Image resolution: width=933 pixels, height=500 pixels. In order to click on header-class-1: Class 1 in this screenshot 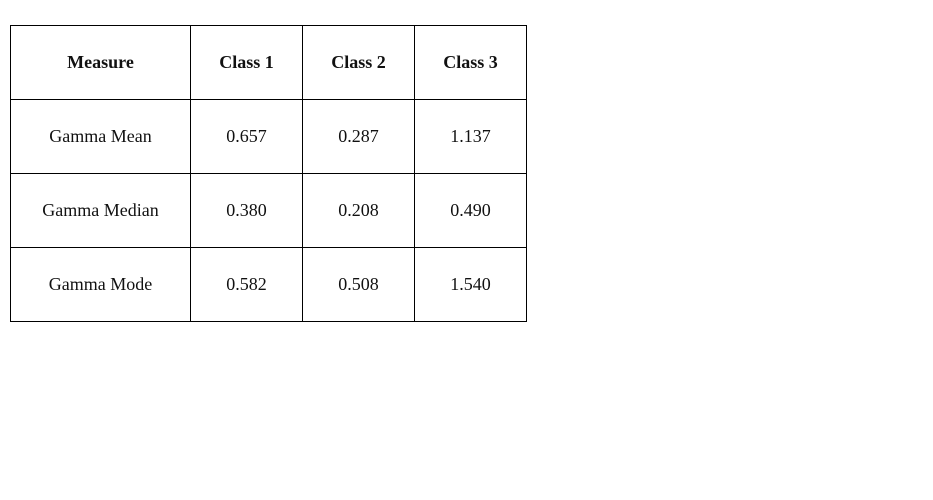, I will do `click(246, 62)`.